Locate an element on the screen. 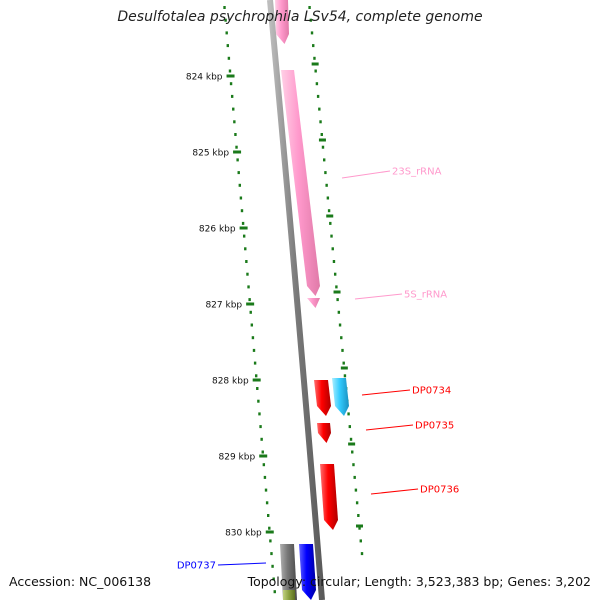 Image resolution: width=600 pixels, height=600 pixels. scale-label: 829 kbp is located at coordinates (237, 458).